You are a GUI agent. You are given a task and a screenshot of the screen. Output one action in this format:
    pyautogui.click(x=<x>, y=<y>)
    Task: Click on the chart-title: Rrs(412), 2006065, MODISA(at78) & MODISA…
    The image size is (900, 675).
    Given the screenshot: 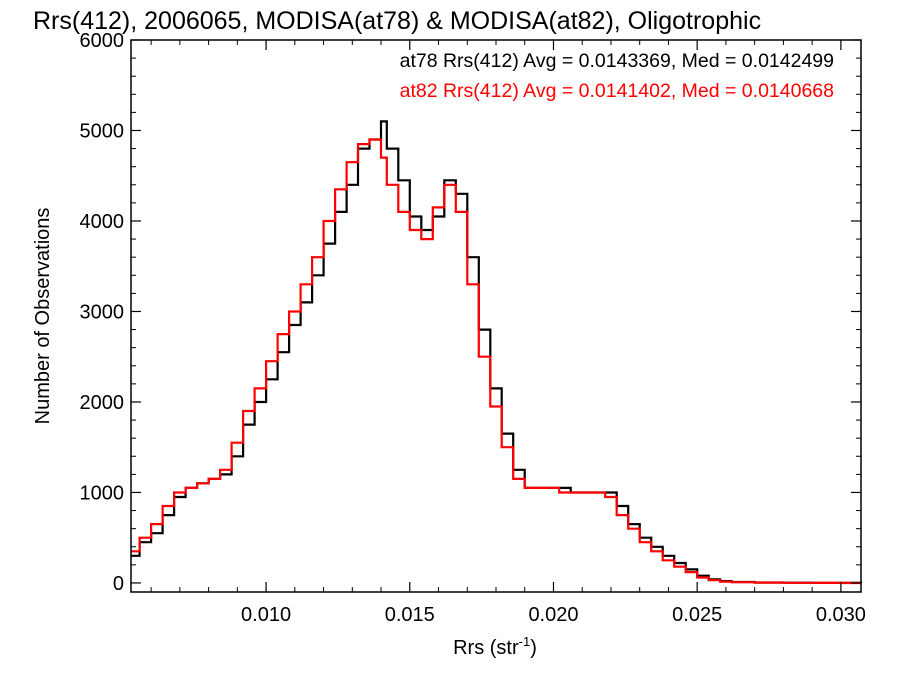 What is the action you would take?
    pyautogui.click(x=397, y=21)
    